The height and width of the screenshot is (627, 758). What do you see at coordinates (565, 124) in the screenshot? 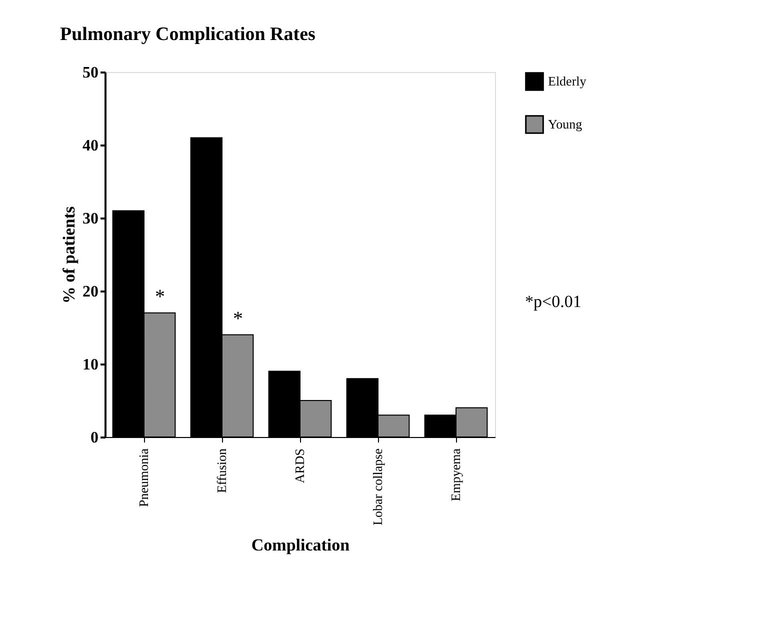
I see `legend-label: Young` at bounding box center [565, 124].